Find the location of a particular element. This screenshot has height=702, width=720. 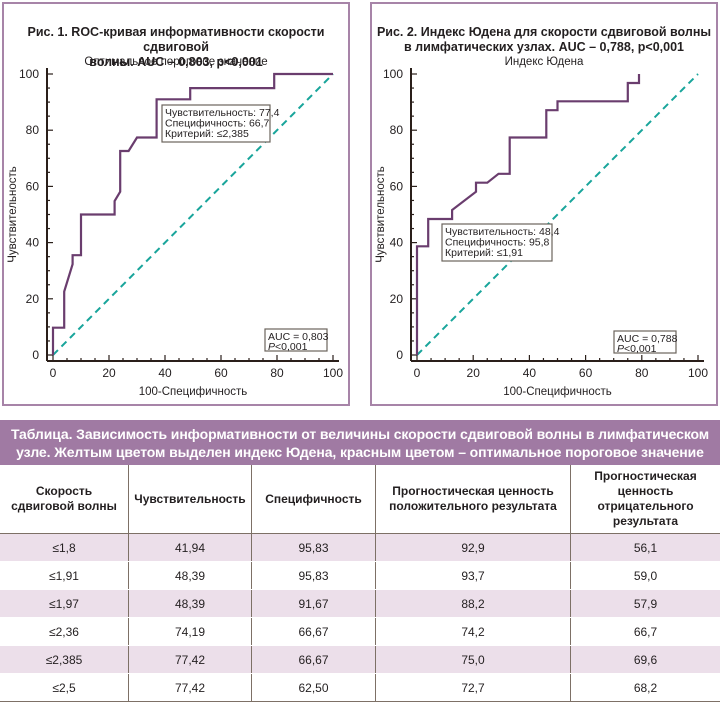

cell-npv: 59,0 is located at coordinates (645, 576).